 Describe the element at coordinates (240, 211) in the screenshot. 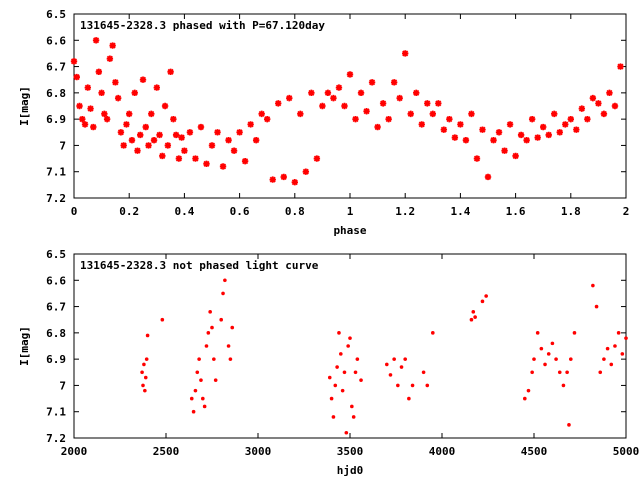

I see `x-tick-label: 0.6` at that location.